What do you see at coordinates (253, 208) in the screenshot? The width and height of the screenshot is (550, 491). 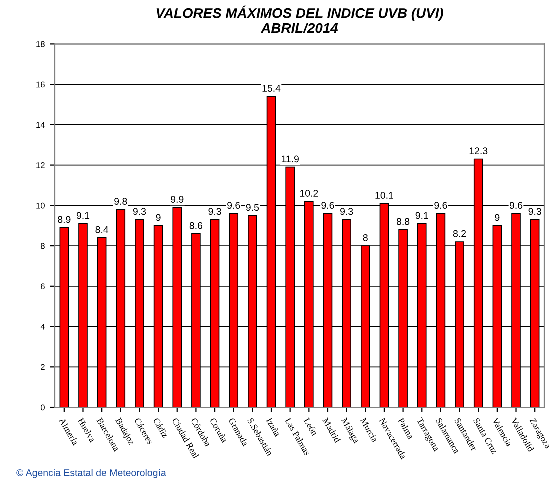 I see `data-label: 9.5` at bounding box center [253, 208].